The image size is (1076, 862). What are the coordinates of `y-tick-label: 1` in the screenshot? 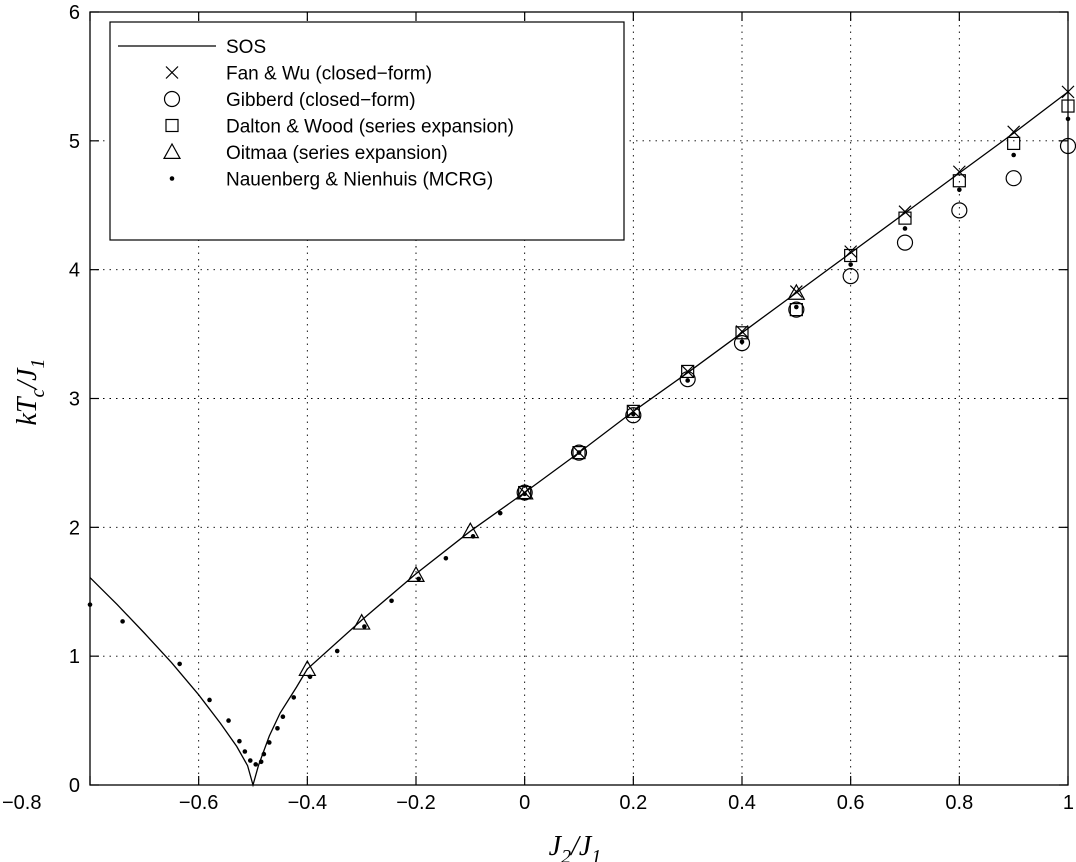 It's located at (74, 657).